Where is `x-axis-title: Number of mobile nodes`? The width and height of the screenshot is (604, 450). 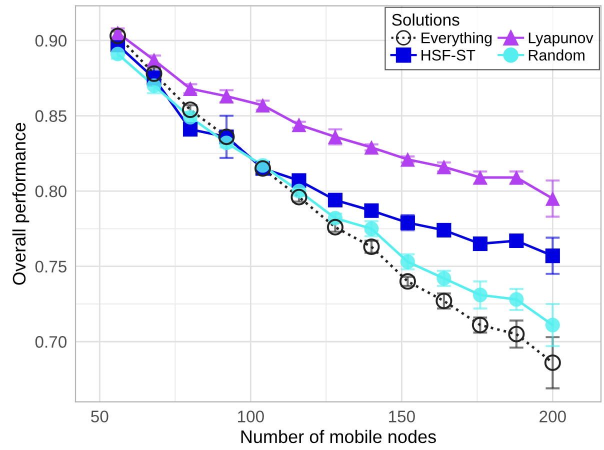 x-axis-title: Number of mobile nodes is located at coordinates (338, 437).